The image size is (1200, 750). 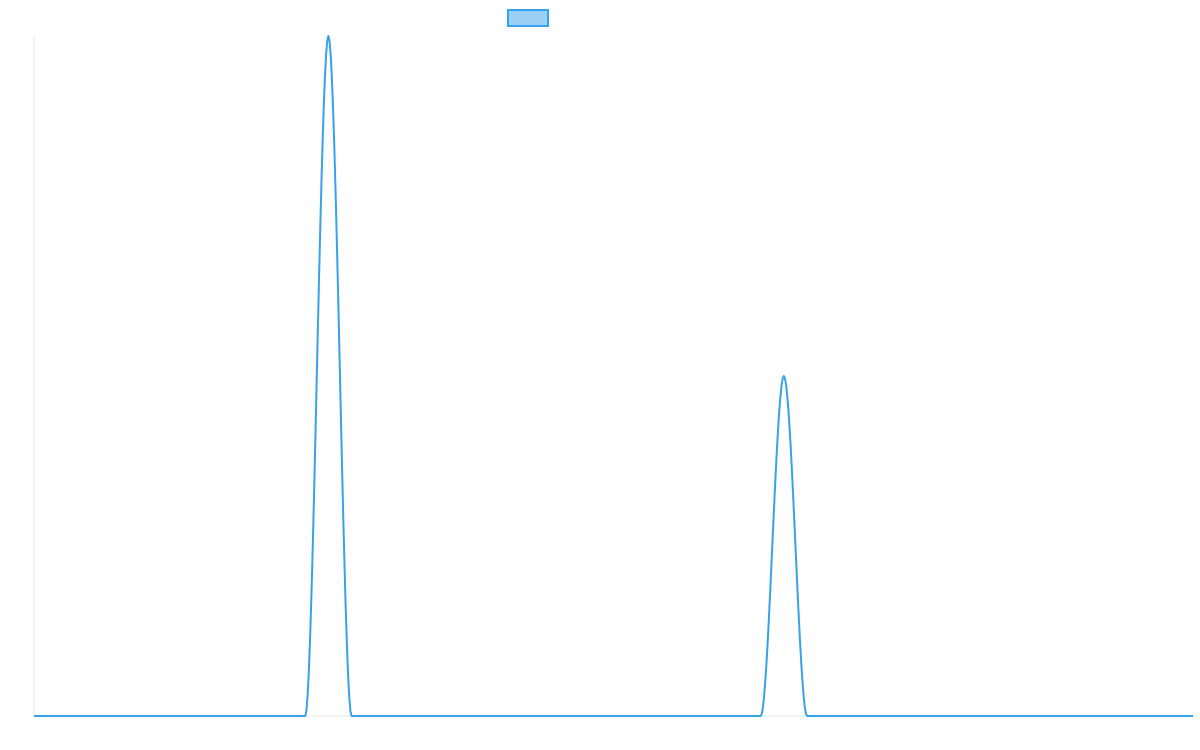 I want to click on legend-swatch, so click(x=528, y=18).